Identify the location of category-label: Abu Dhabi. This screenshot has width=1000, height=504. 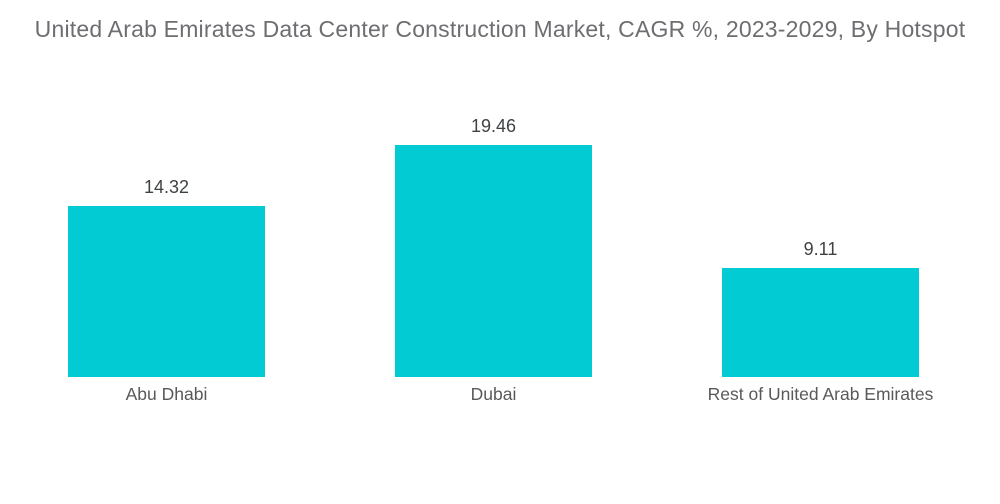
(166, 394).